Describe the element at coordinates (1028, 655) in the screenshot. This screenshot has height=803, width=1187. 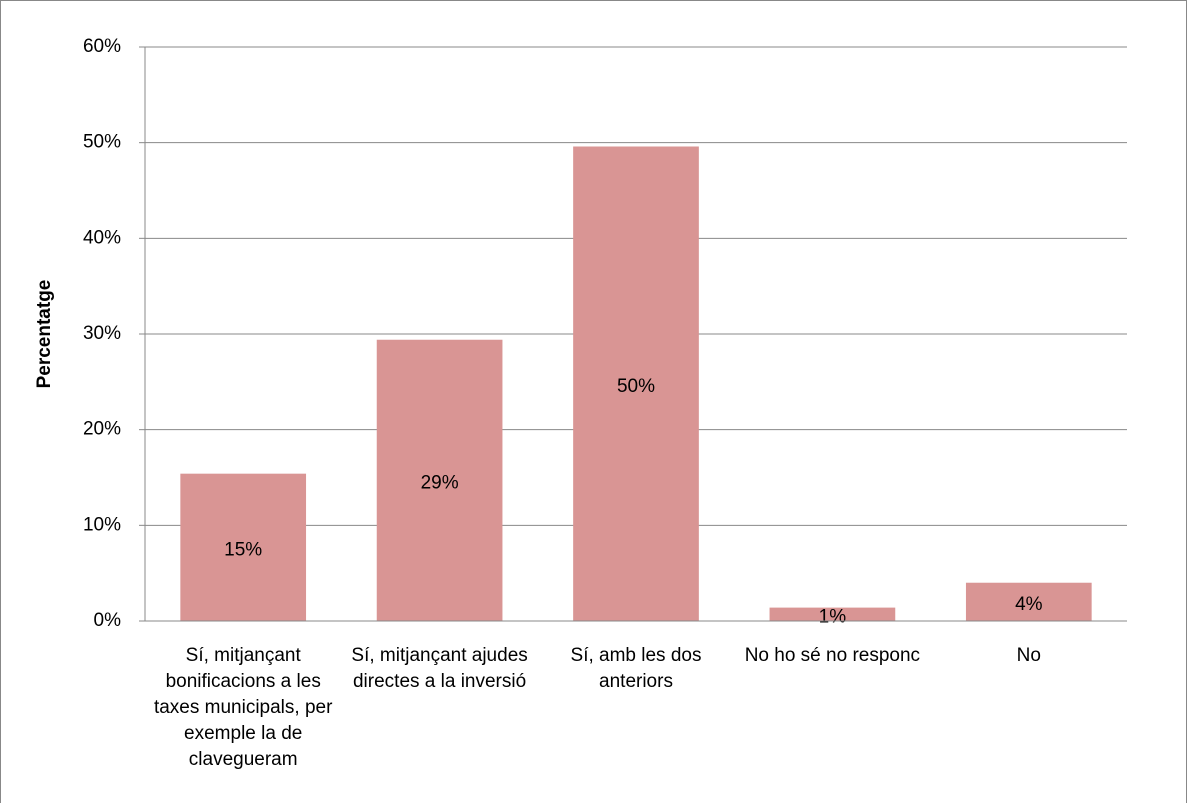
I see `x-tick-label: No` at that location.